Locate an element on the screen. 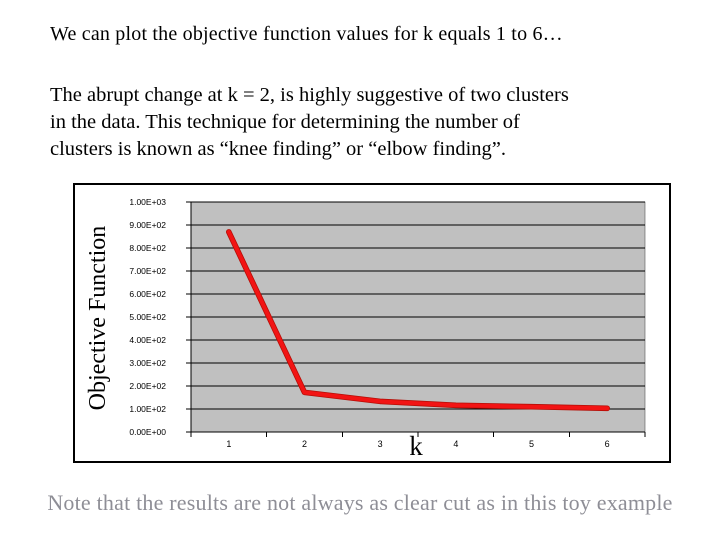  y-tick-label: 1.00E+02 is located at coordinates (147, 409).